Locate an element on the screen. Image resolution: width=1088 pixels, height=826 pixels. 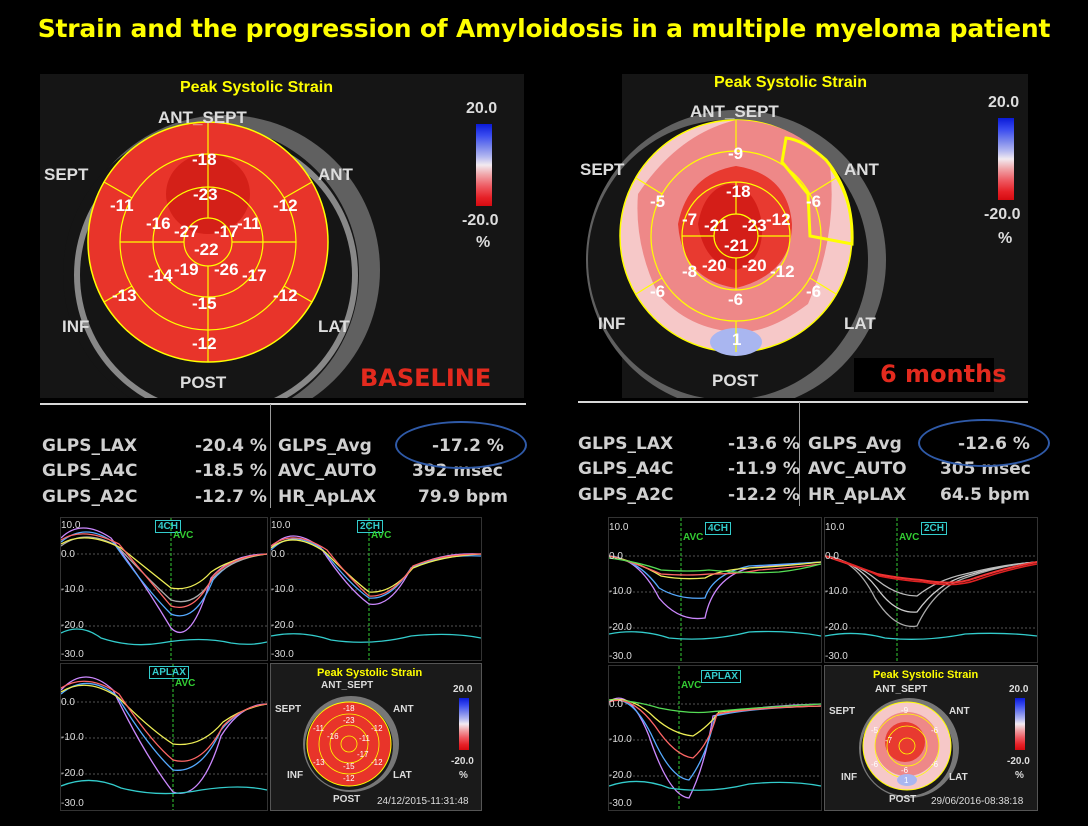
scale-unit: % is located at coordinates (463, 775).